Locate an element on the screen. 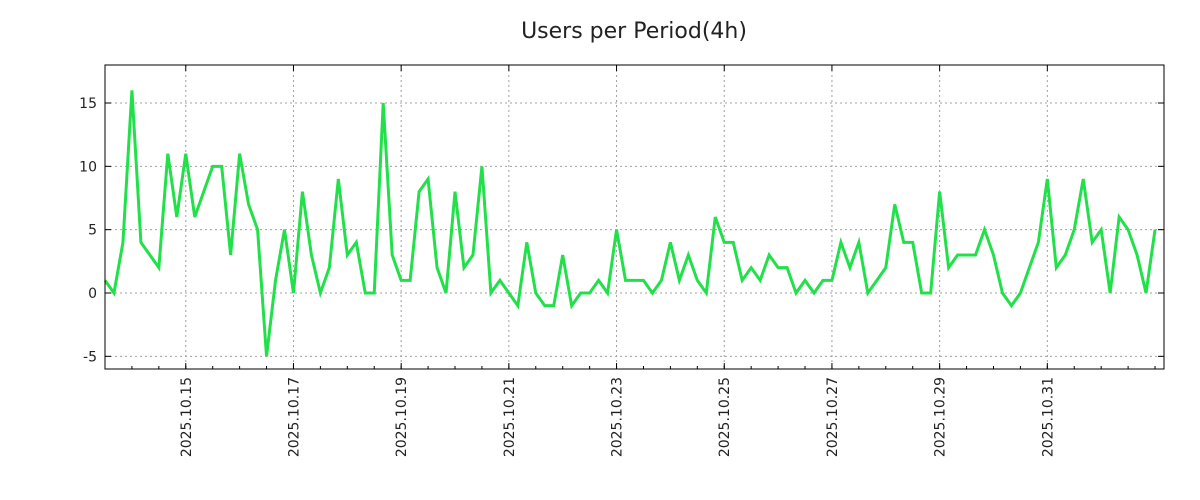  x-tick-label: 2025.10.23 is located at coordinates (618, 417).